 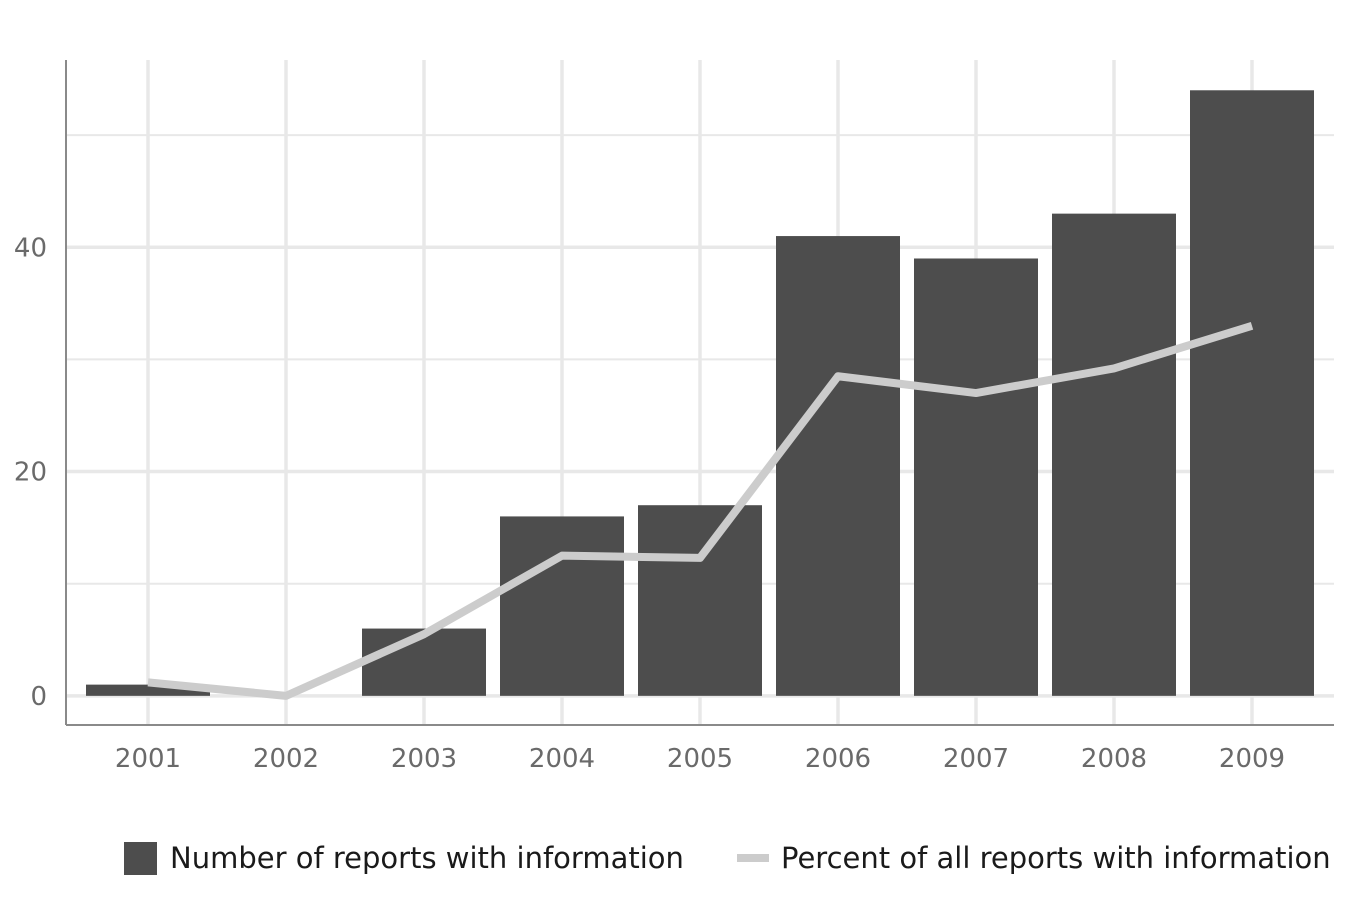 What do you see at coordinates (562, 606) in the screenshot?
I see `bar-2004` at bounding box center [562, 606].